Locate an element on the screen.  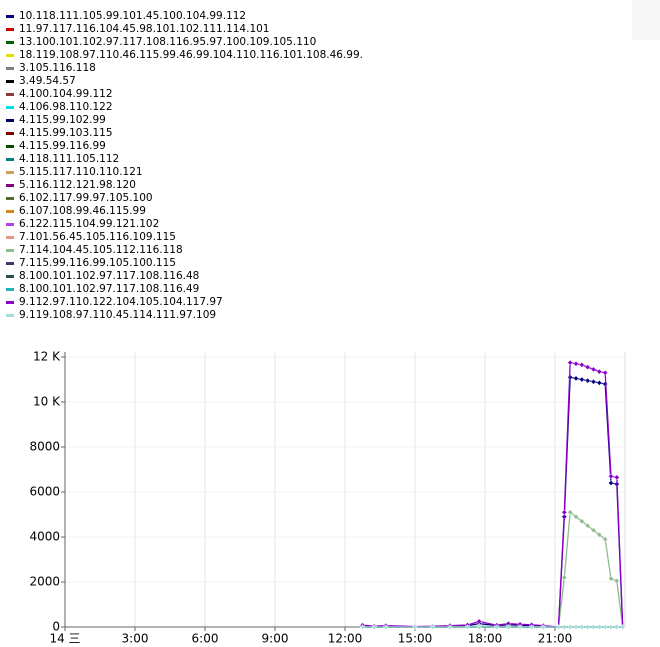
legend-label: 3.105.116.118 is located at coordinates (57, 68).